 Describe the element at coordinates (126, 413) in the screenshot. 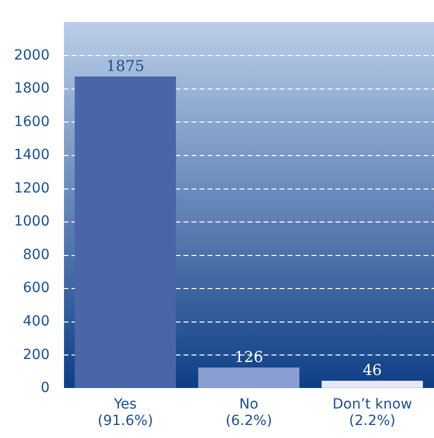

I see `x-tick-label: Yes (91.6%)` at that location.